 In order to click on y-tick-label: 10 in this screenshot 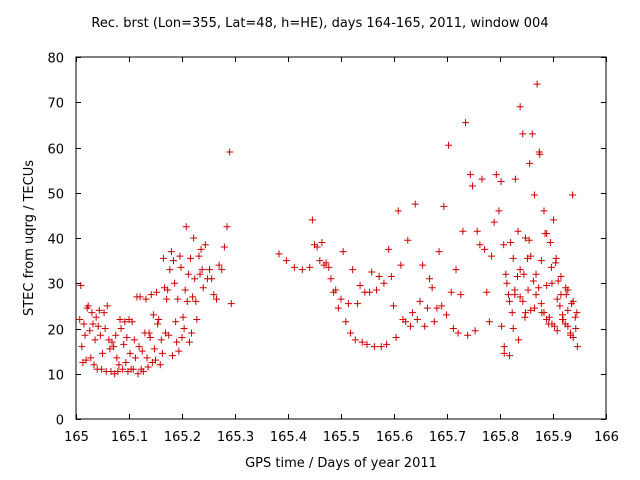, I will do `click(55, 376)`.